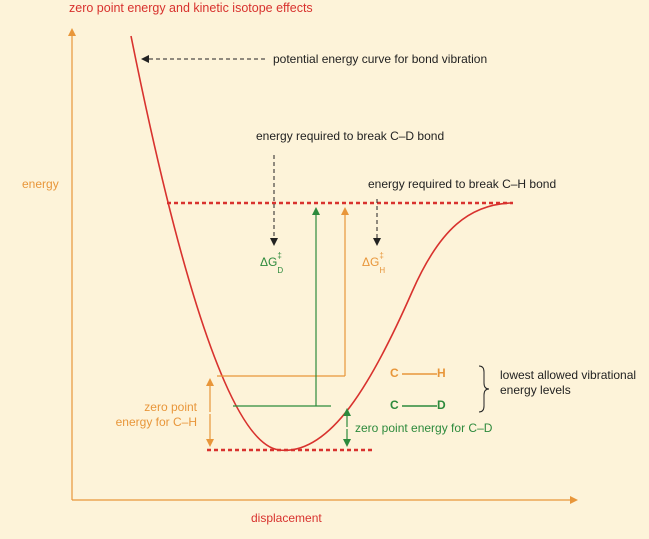 The image size is (649, 539). Describe the element at coordinates (441, 373) in the screenshot. I see `ch-hydrogen-atom: H` at that location.